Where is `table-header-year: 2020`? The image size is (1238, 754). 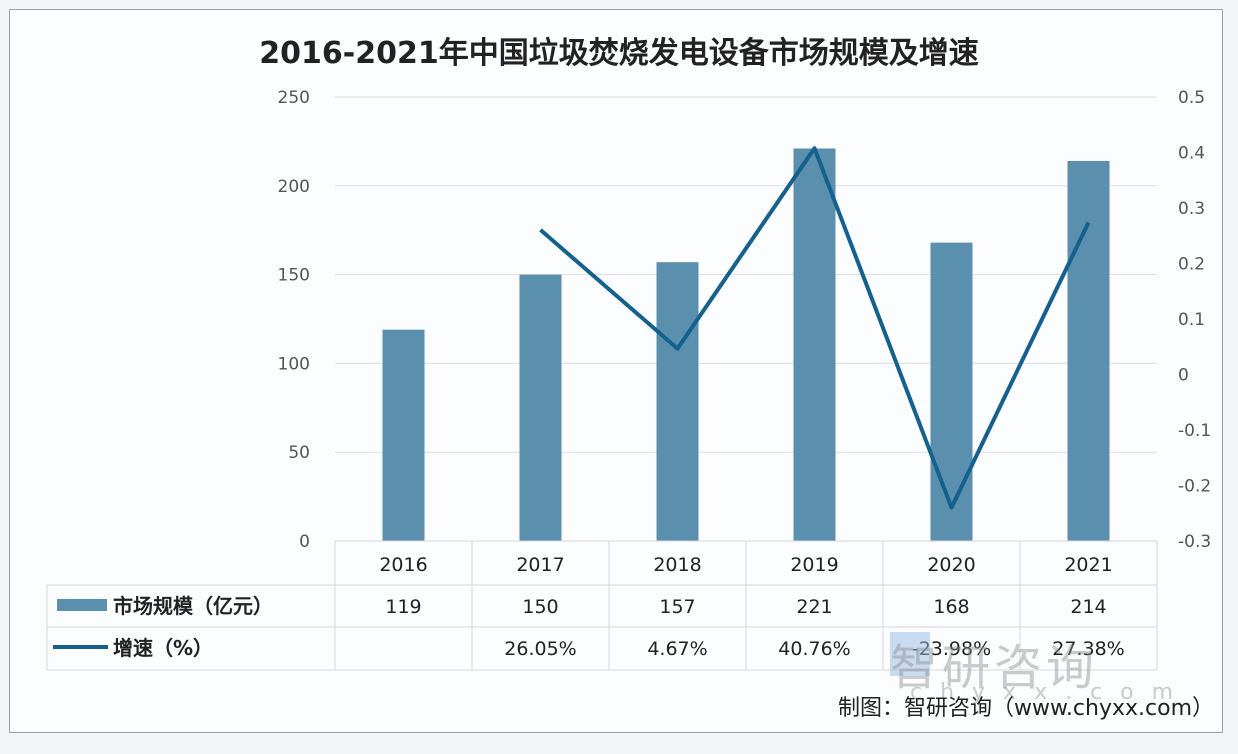 table-header-year: 2020 is located at coordinates (951, 565).